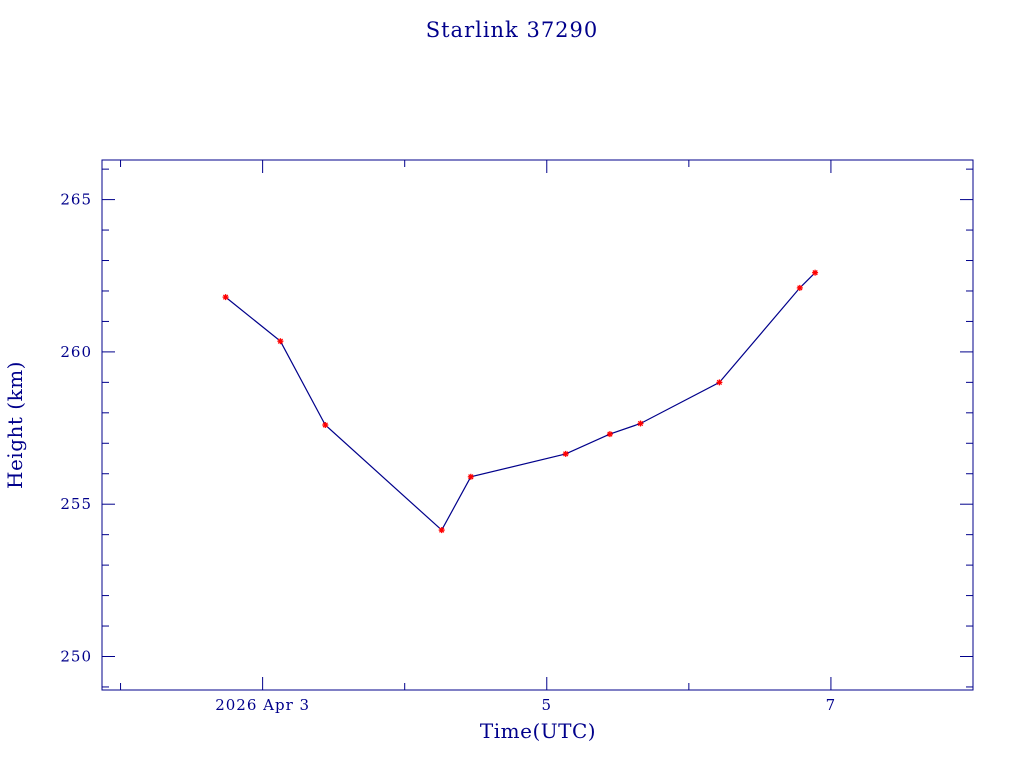  I want to click on y-tick-label: 265, so click(76, 200).